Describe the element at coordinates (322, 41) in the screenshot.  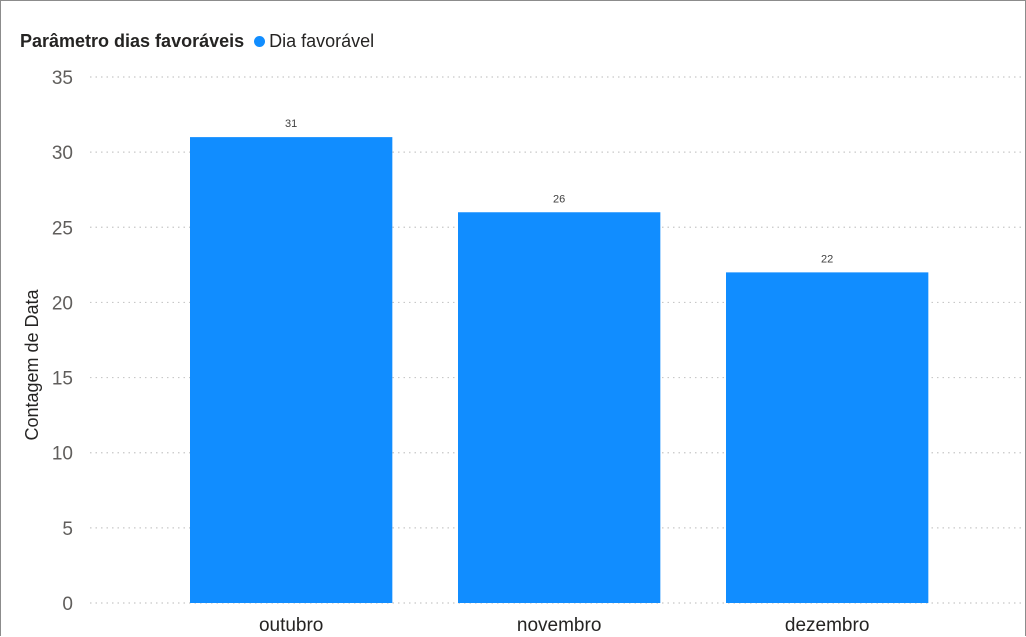
I see `legend-item-label: Dia favorável` at that location.